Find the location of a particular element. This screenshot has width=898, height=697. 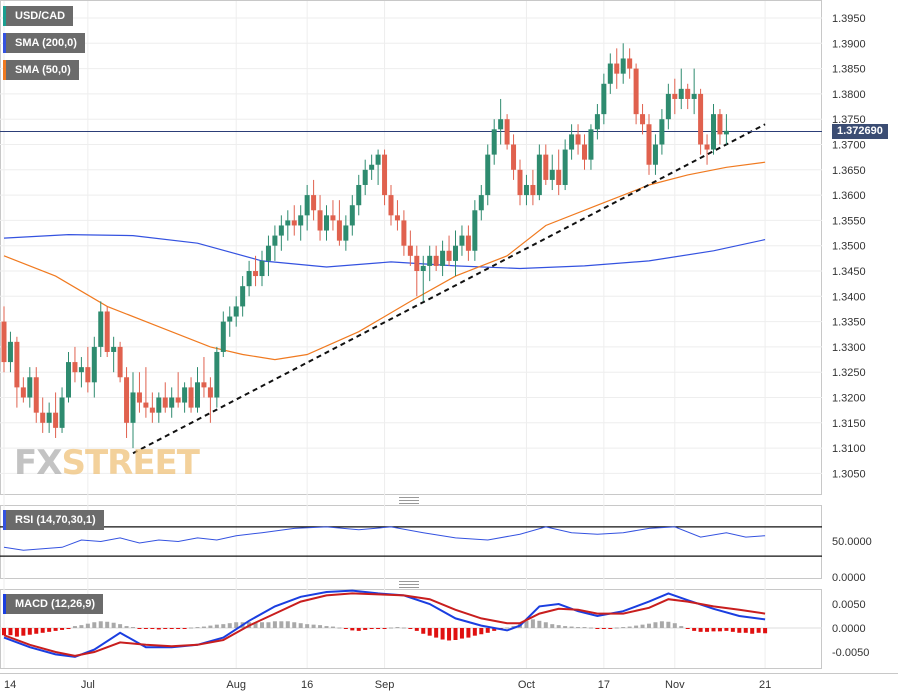

time-tick-label: 21 is located at coordinates (765, 685).